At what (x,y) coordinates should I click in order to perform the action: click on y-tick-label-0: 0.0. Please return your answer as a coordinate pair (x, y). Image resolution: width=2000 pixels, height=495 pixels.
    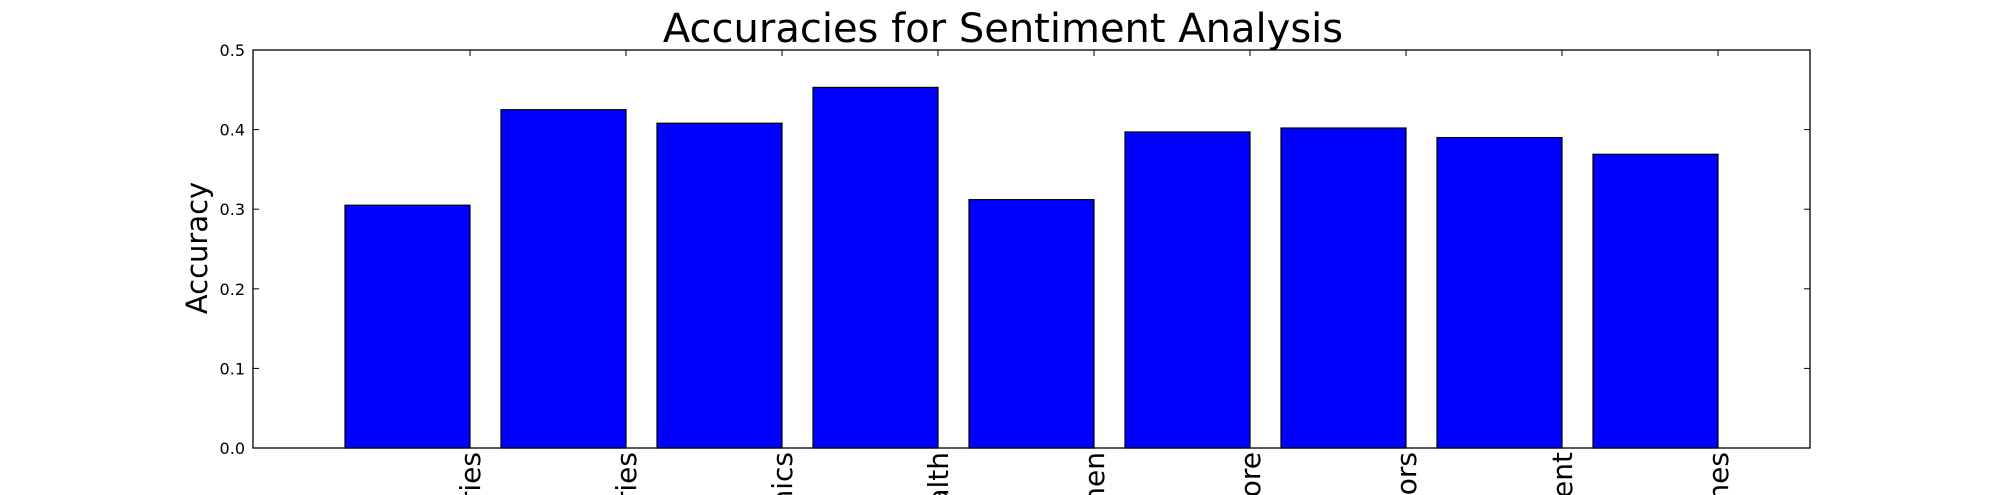
    Looking at the image, I should click on (232, 448).